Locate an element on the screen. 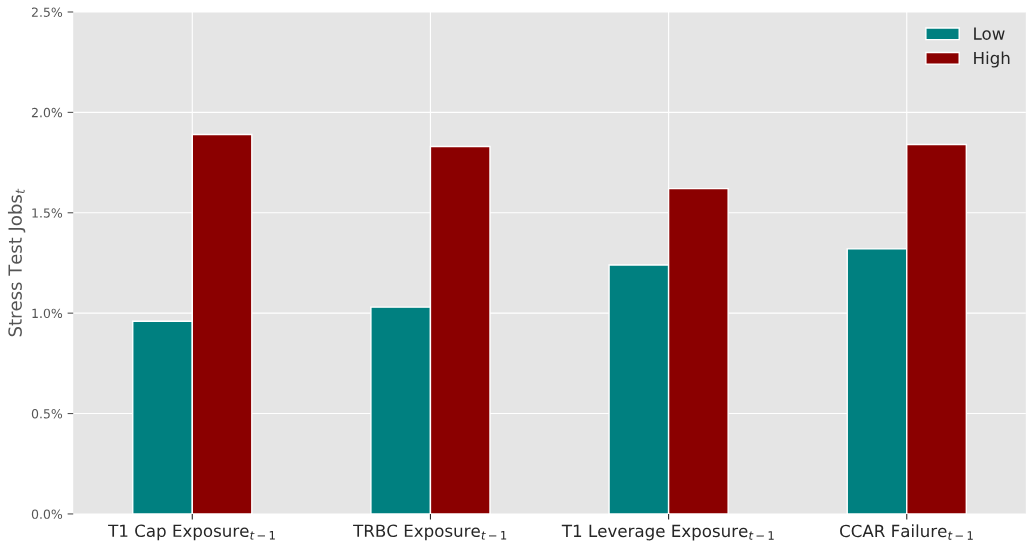 Image resolution: width=1031 pixels, height=545 pixels. legend-label: High is located at coordinates (992, 59).